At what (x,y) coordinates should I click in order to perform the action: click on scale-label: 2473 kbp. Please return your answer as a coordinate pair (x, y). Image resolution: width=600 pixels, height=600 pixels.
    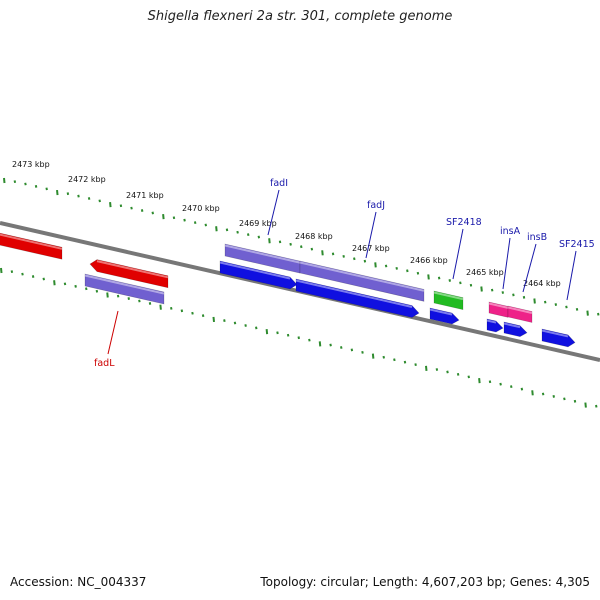
    Looking at the image, I should click on (31, 164).